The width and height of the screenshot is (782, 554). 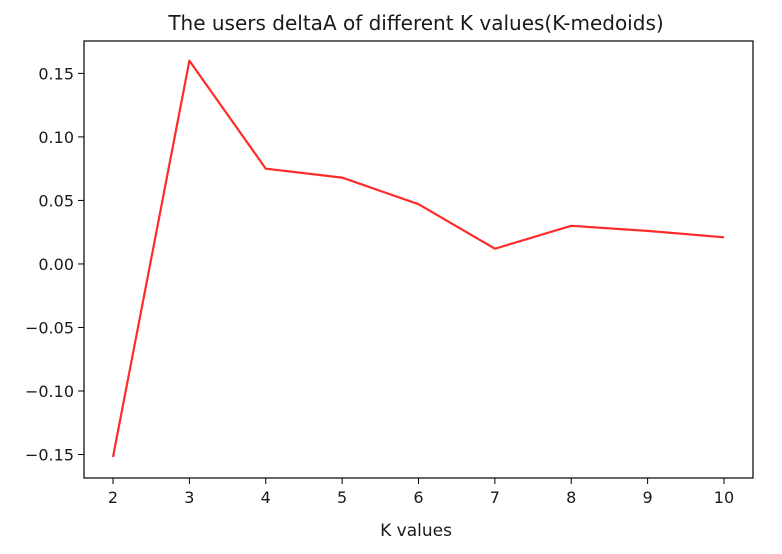 I want to click on x-tick-label: 10, so click(x=724, y=497).